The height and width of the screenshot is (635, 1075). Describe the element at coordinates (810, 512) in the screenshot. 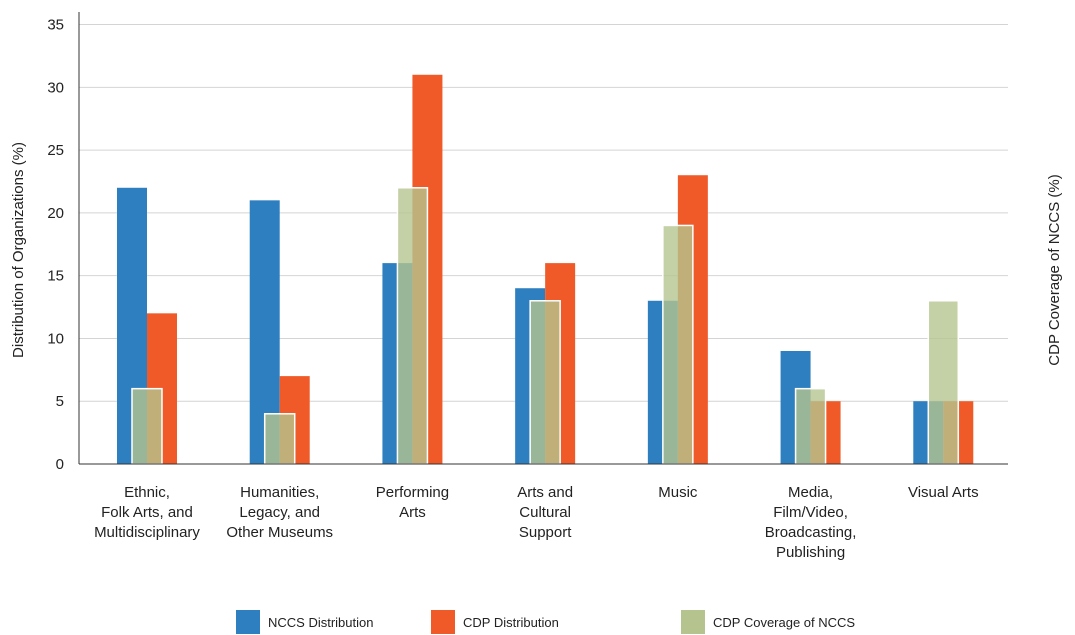

I see `category-label-line: Film/Video,` at that location.